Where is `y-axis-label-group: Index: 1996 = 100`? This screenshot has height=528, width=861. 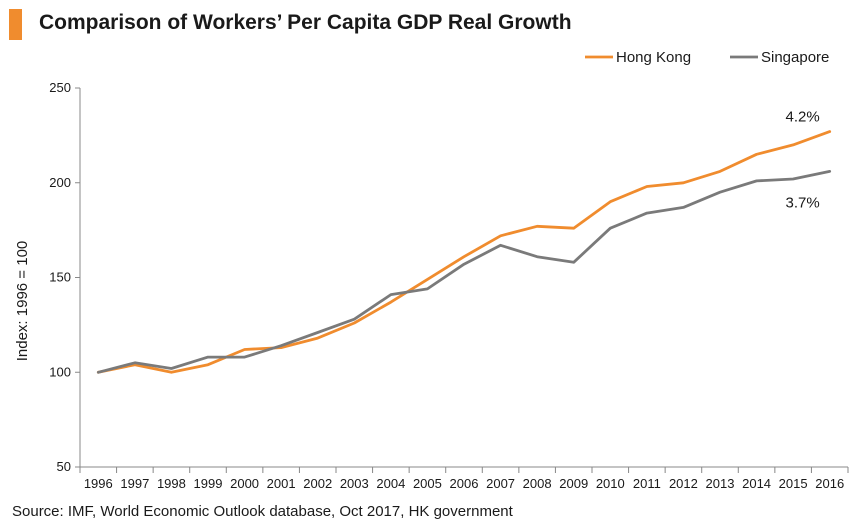 y-axis-label-group: Index: 1996 = 100 is located at coordinates (22, 301).